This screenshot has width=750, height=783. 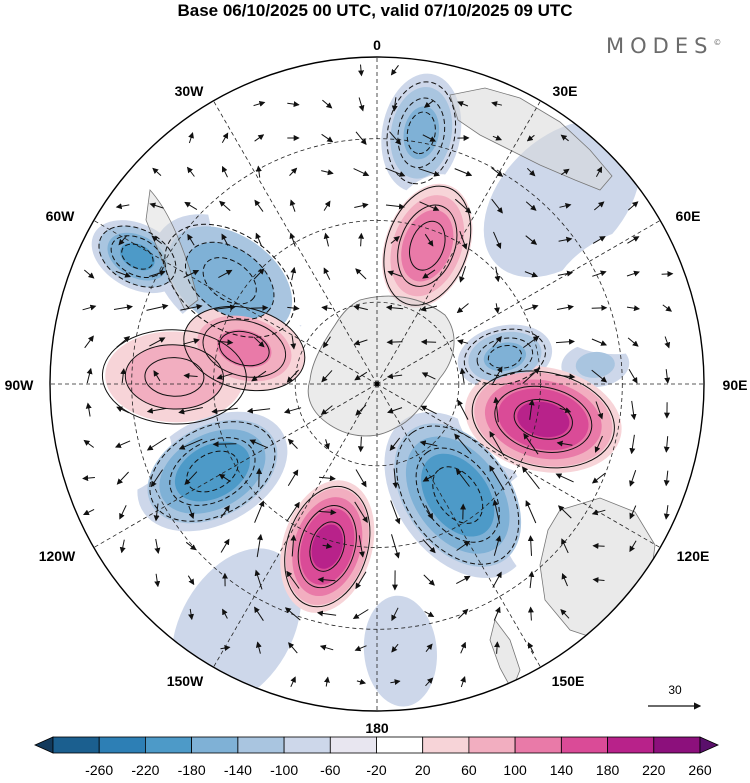 I want to click on meridian-line, so click(x=228, y=298).